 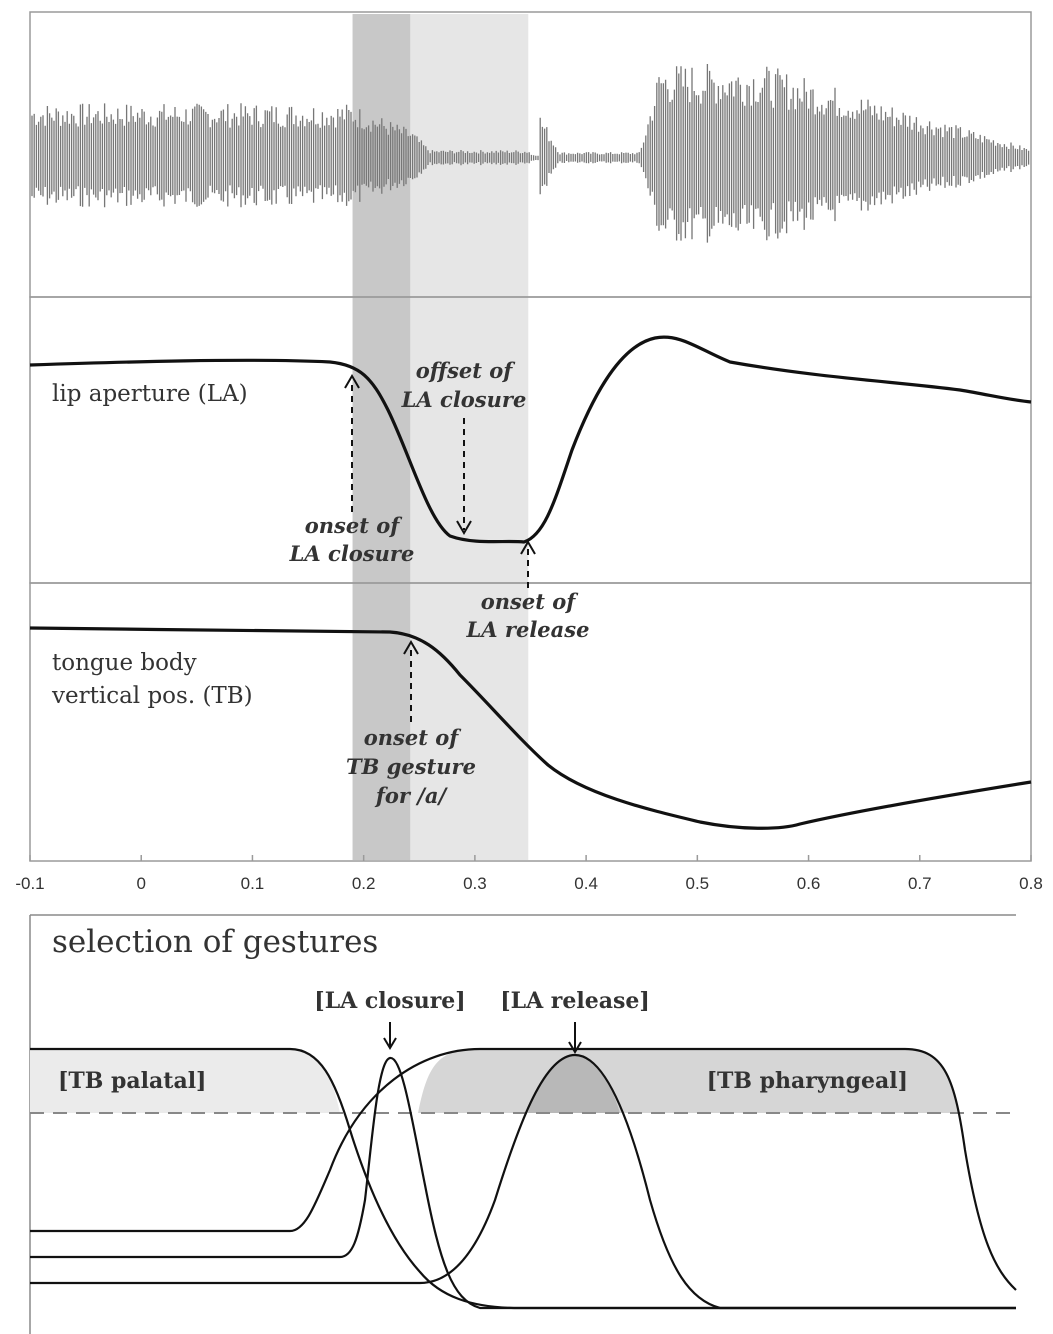 I want to click on tongue-body-label-line2: vertical pos. (TB), so click(x=152, y=696).